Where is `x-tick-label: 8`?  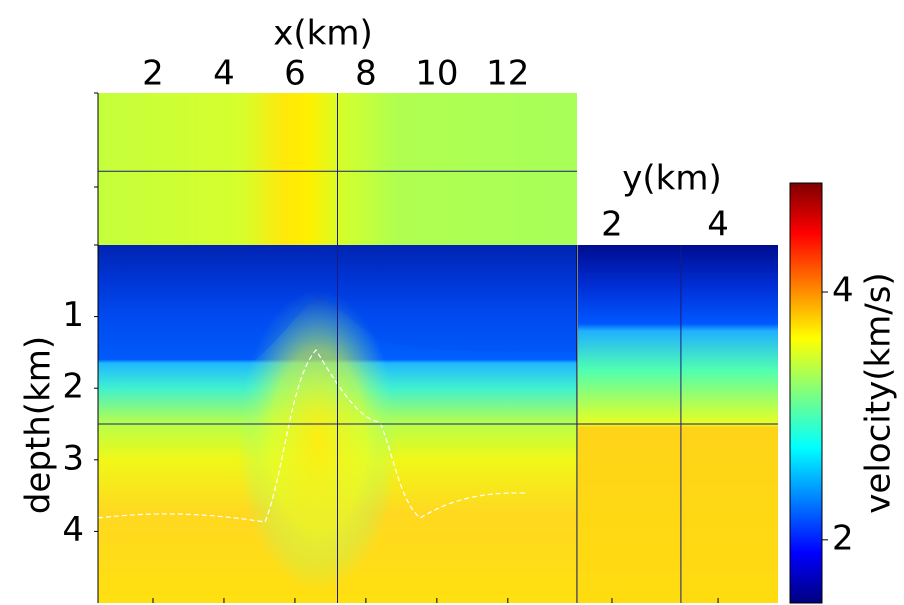 x-tick-label: 8 is located at coordinates (366, 74).